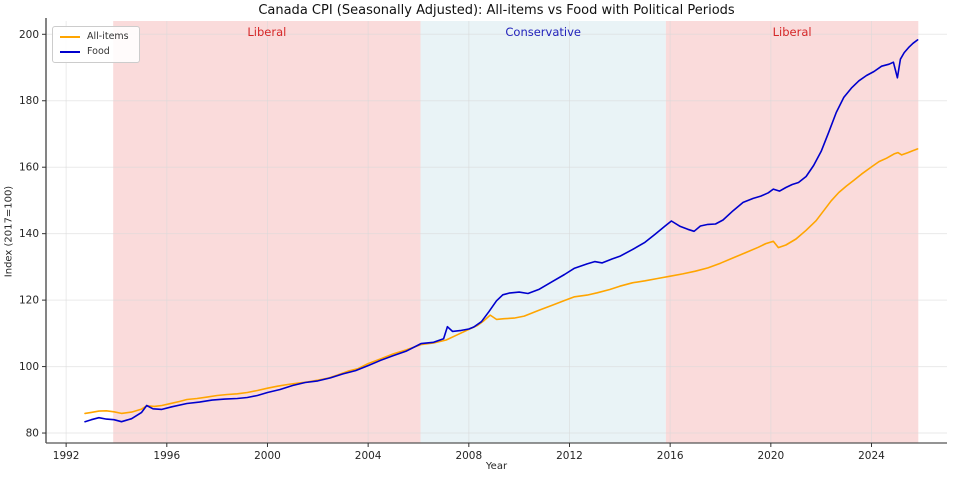 This screenshot has height=477, width=960. I want to click on legend-label-all-items: All-items, so click(108, 36).